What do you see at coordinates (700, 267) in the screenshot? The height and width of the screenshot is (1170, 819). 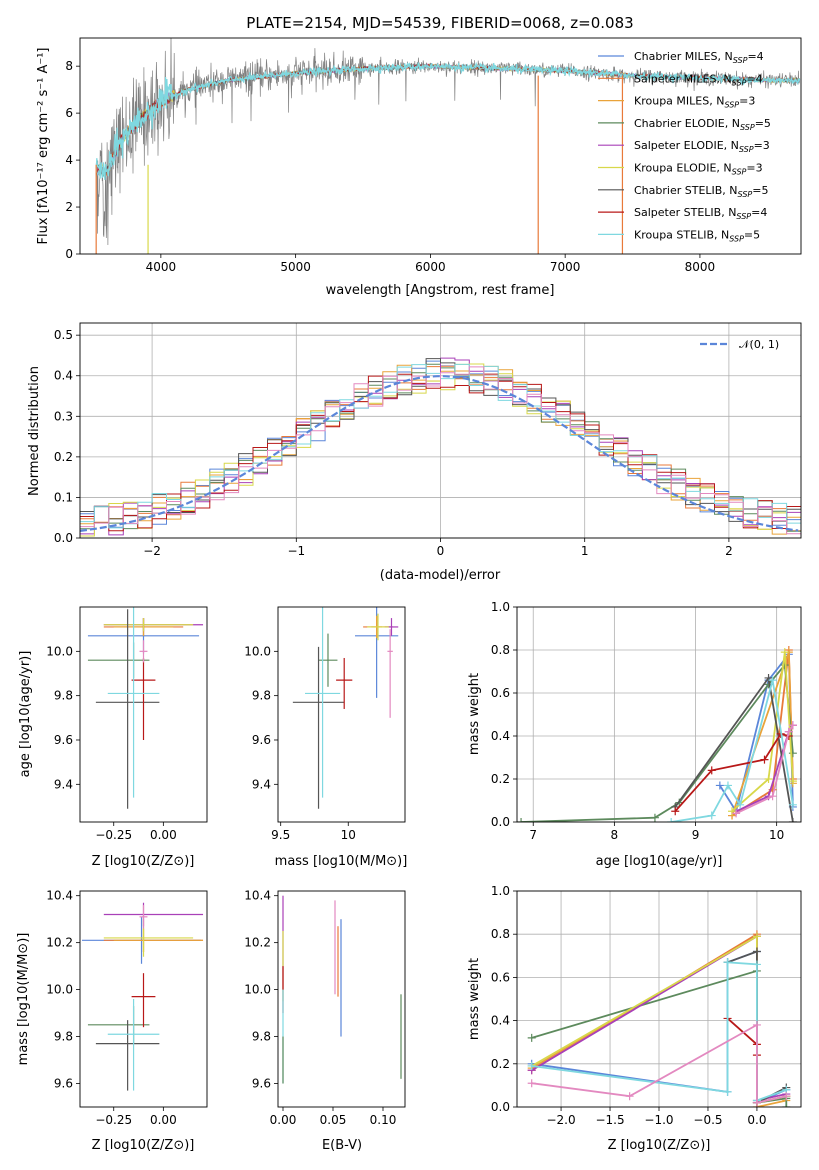 I see `spectrum-xtick-label: 8000` at bounding box center [700, 267].